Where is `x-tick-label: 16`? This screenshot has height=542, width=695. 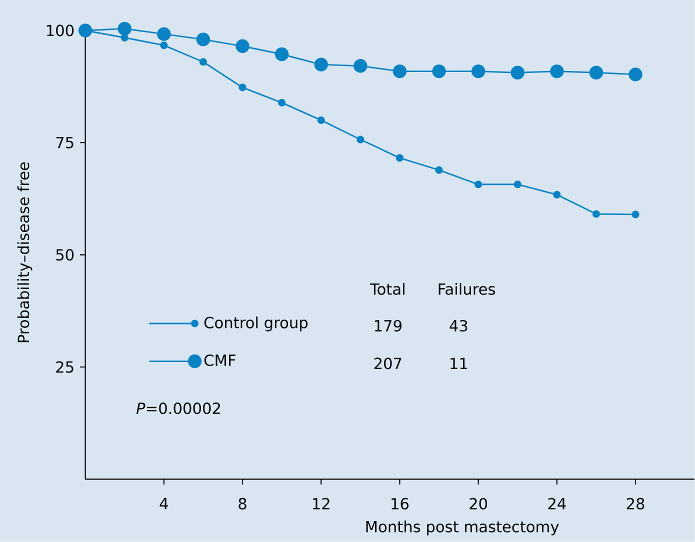
x-tick-label: 16 is located at coordinates (400, 504).